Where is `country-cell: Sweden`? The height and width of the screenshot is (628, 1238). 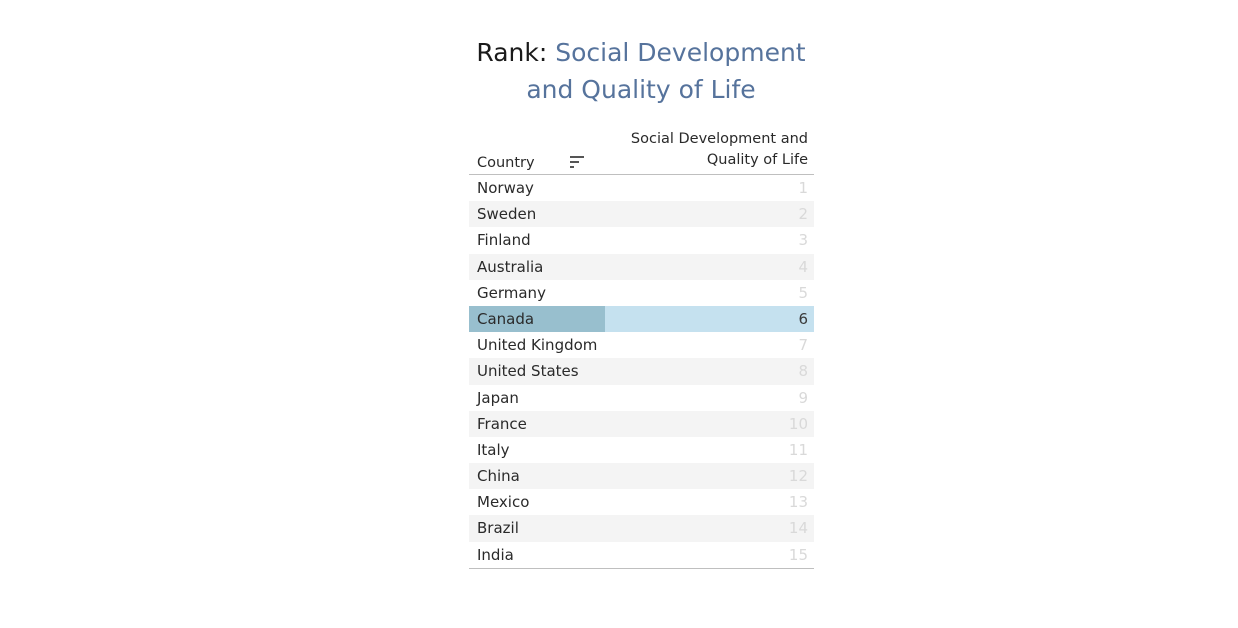
country-cell: Sweden is located at coordinates (507, 214).